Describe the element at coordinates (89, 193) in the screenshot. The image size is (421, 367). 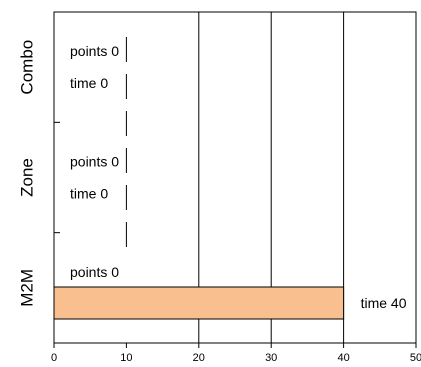
I see `time-label-zone: time 0` at that location.